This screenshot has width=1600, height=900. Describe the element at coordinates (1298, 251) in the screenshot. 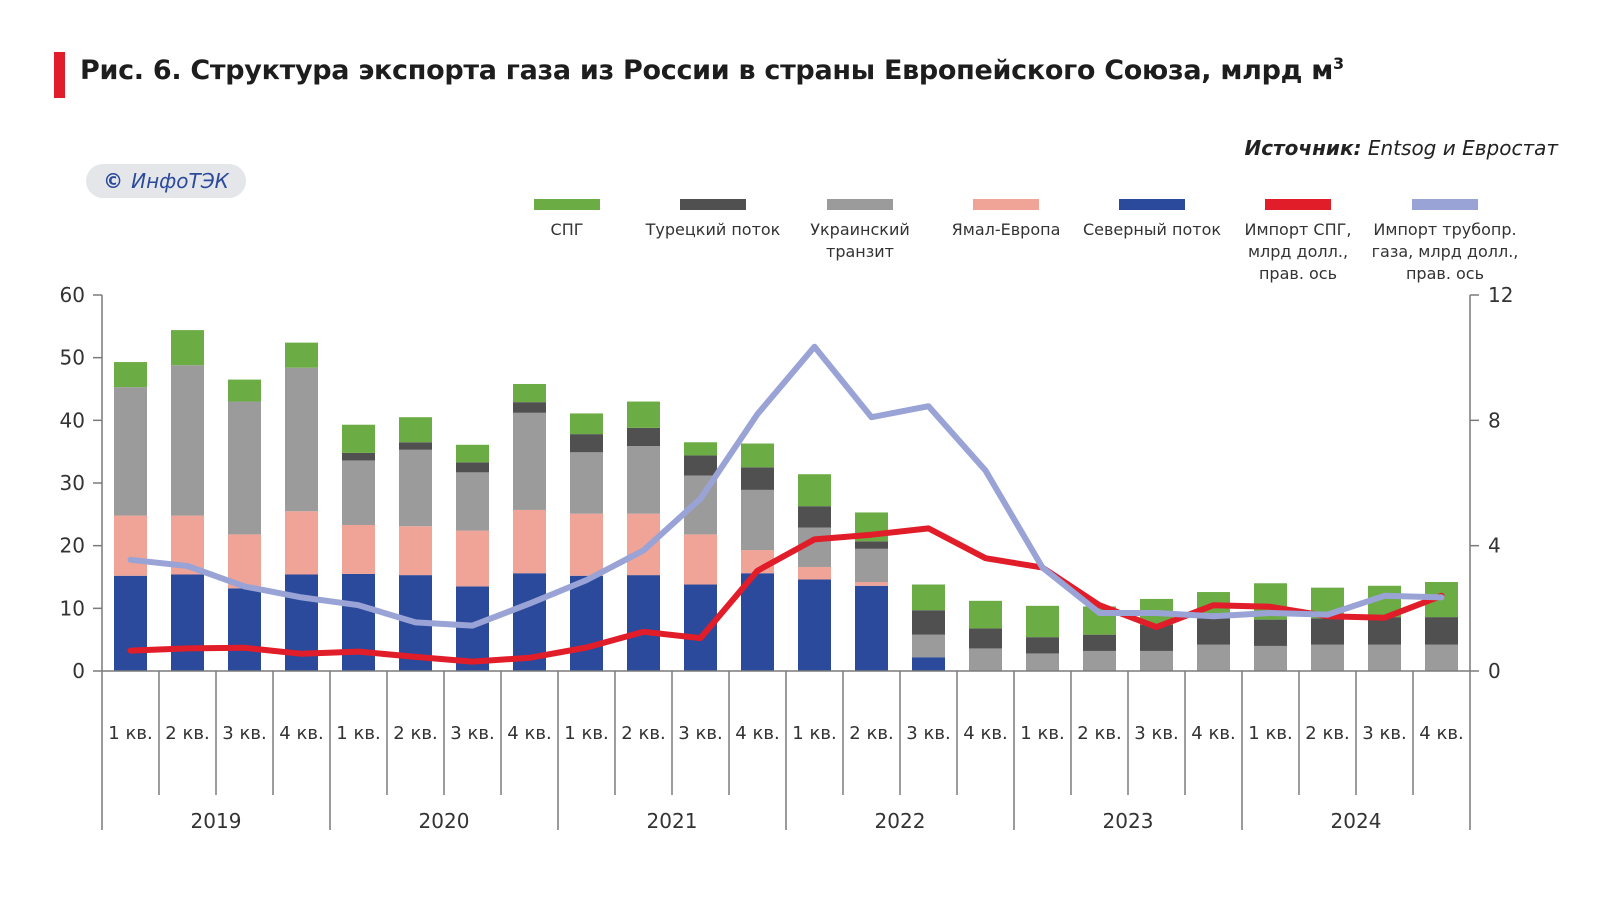

I see `legend-label: Импорт СПГ, млрд долл., прав. ось` at that location.